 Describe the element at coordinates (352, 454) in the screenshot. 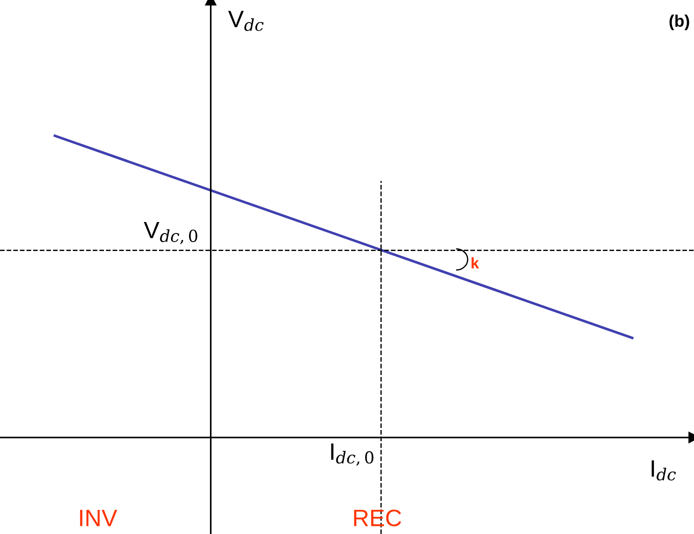

I see `text: I$_{dc,0}$` at that location.